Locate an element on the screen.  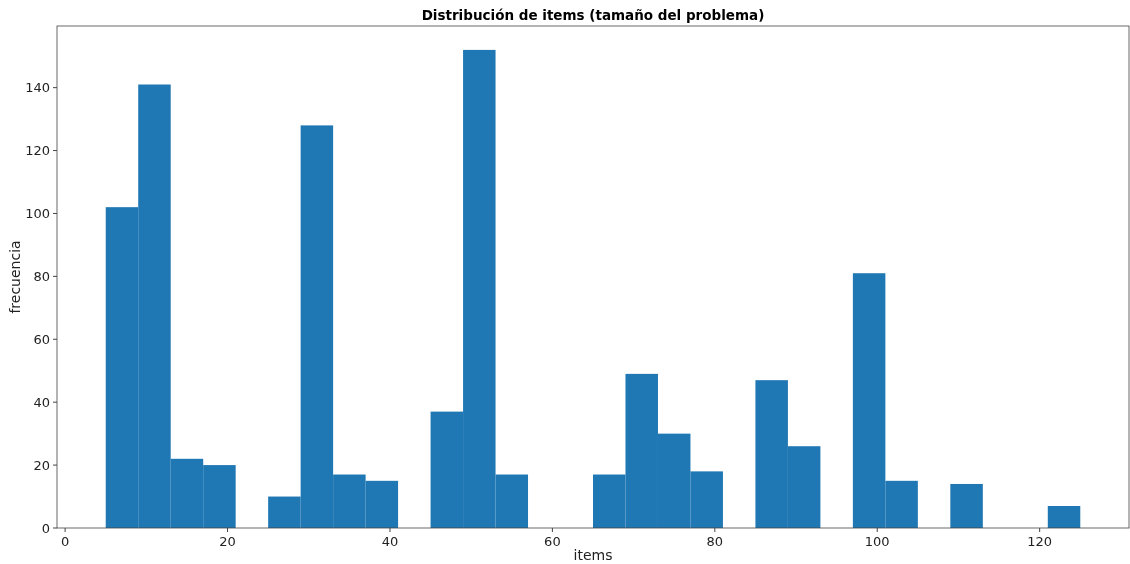
y-tick-label: 140 is located at coordinates (37, 88).